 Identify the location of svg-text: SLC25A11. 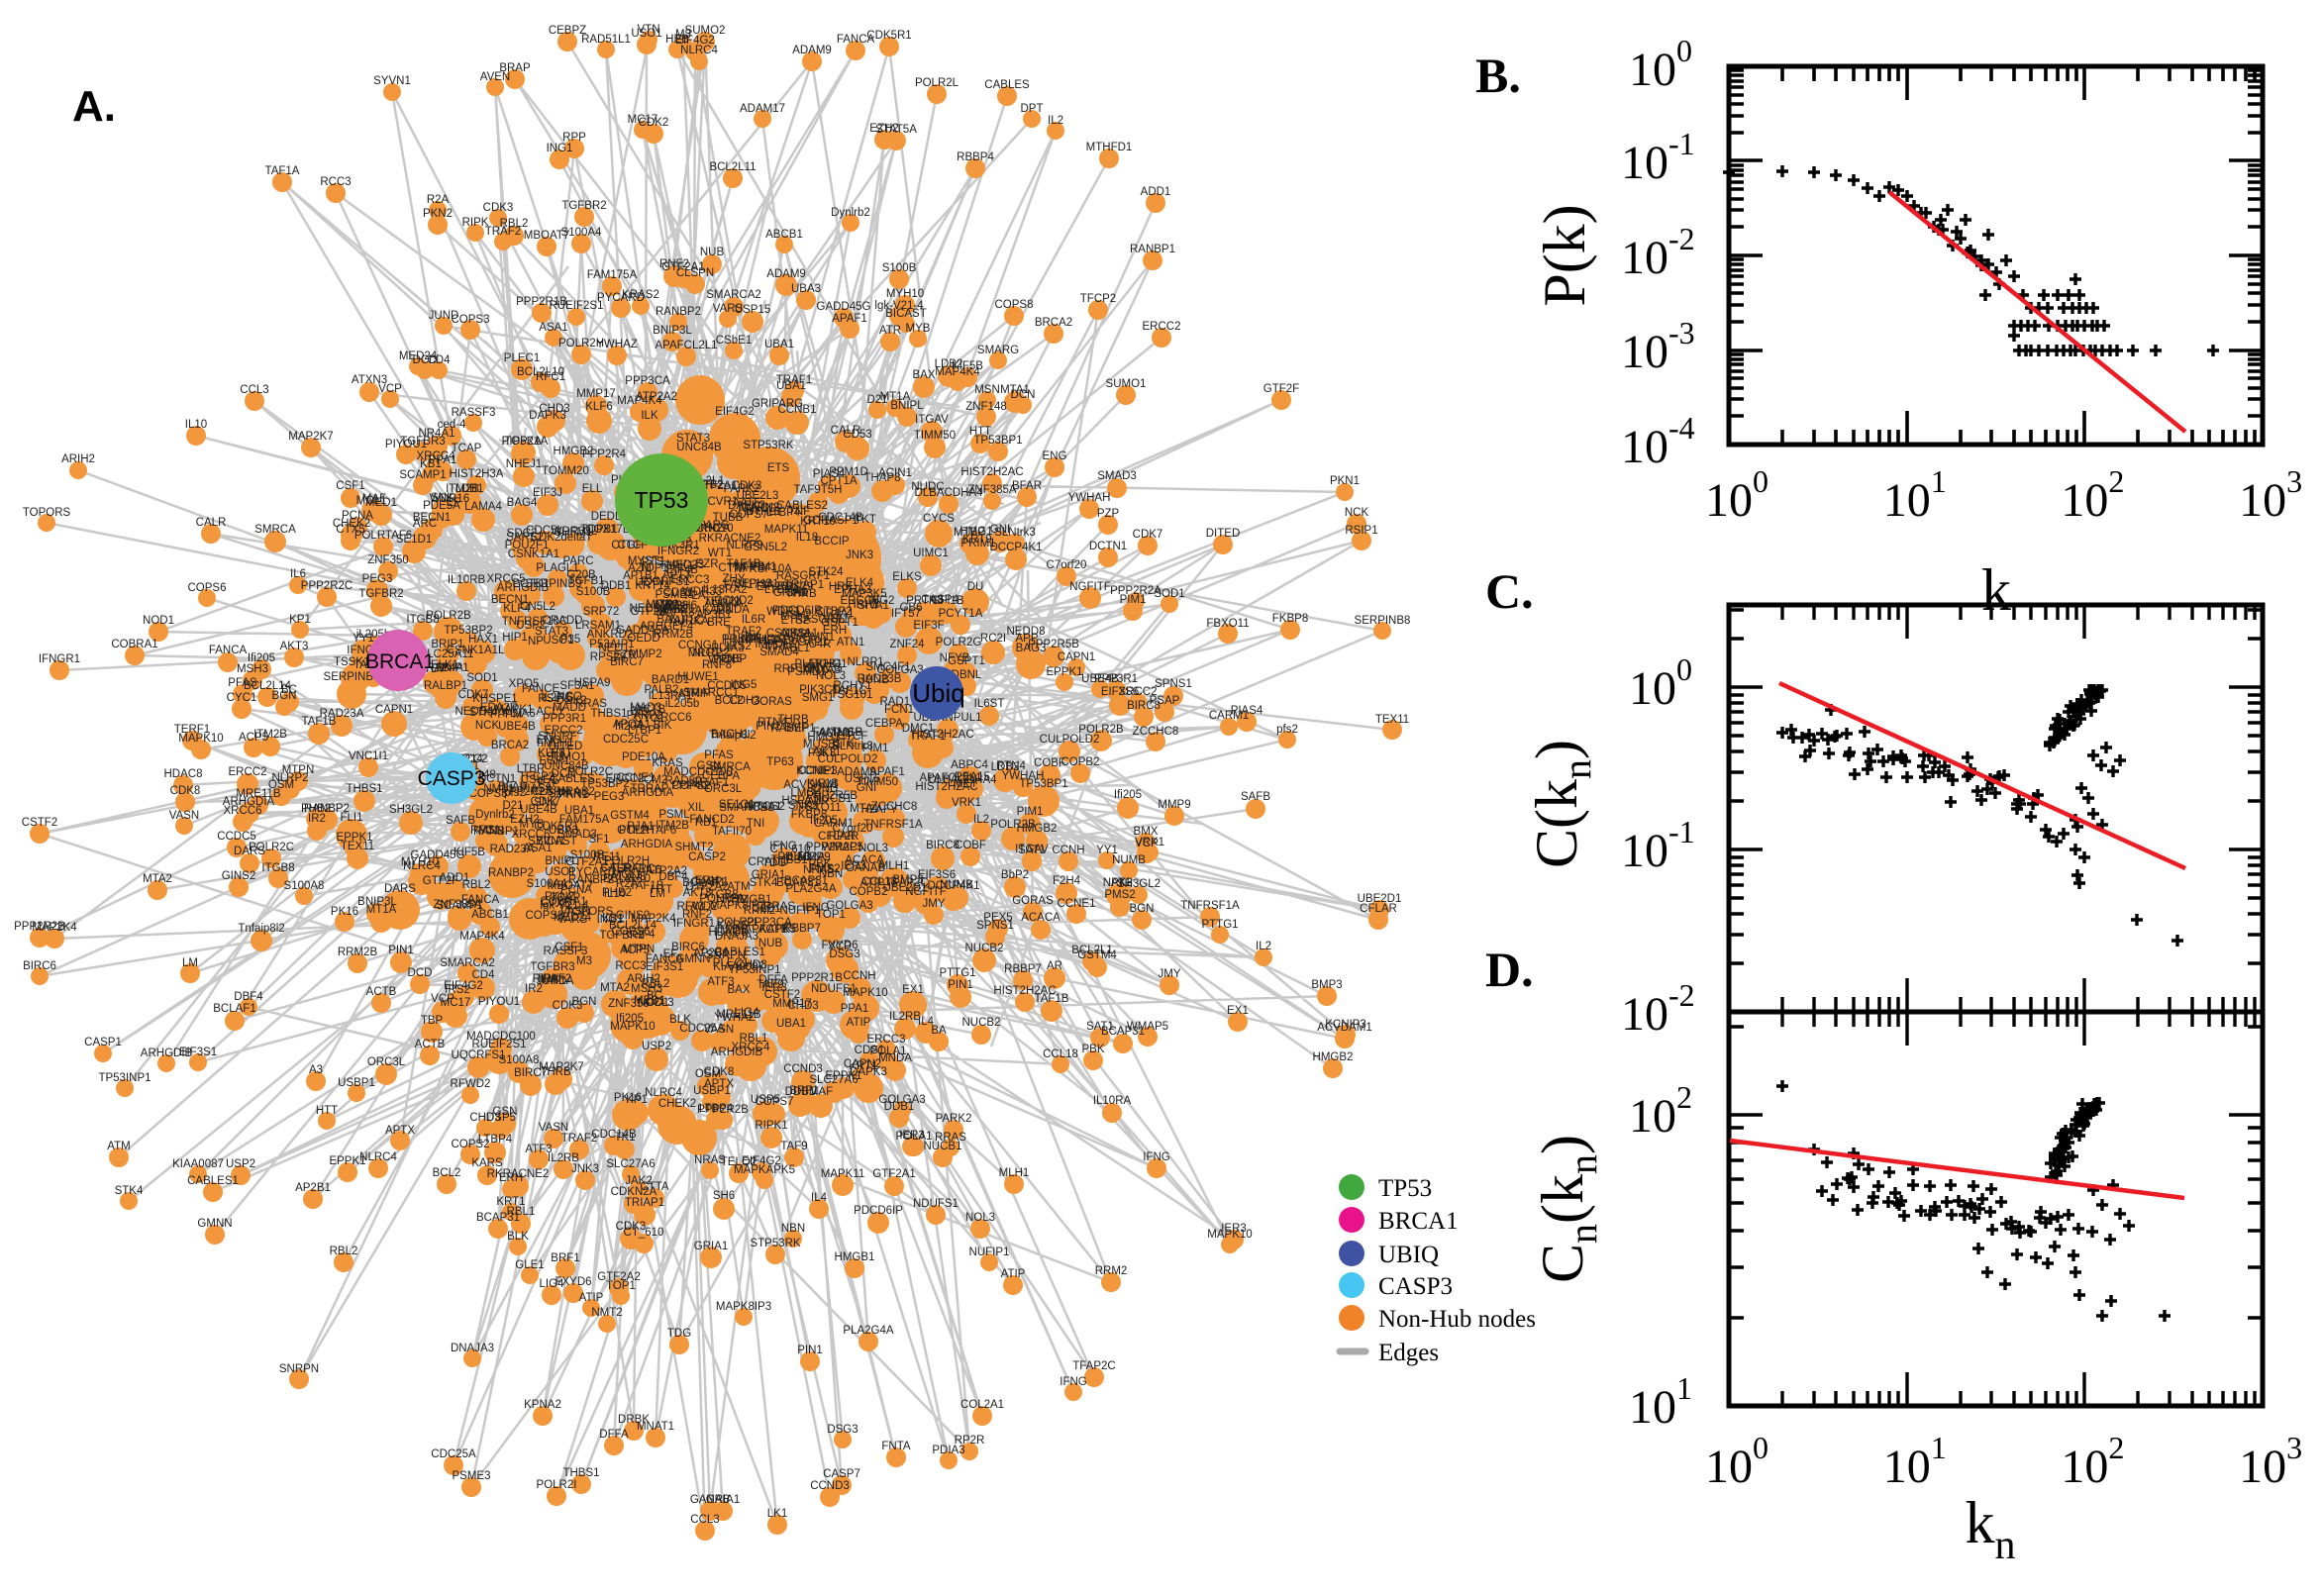
(447, 654).